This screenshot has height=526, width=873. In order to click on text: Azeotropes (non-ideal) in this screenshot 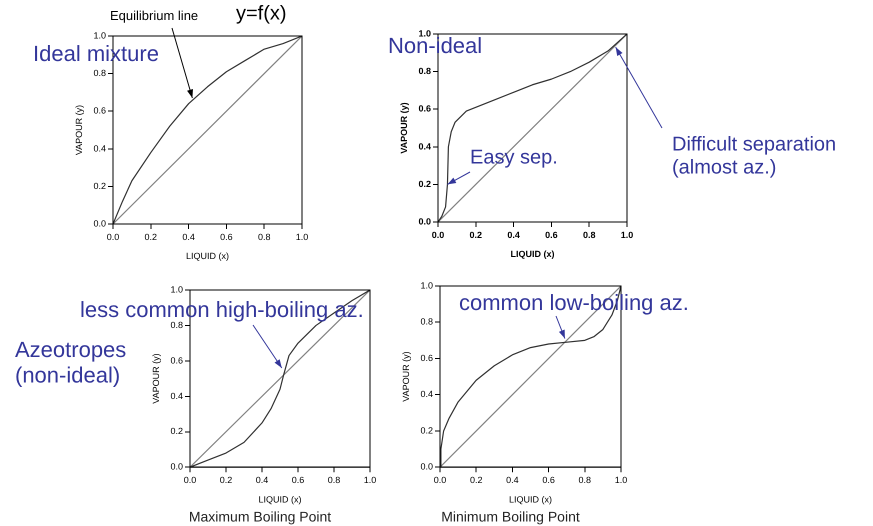, I will do `click(70, 362)`.